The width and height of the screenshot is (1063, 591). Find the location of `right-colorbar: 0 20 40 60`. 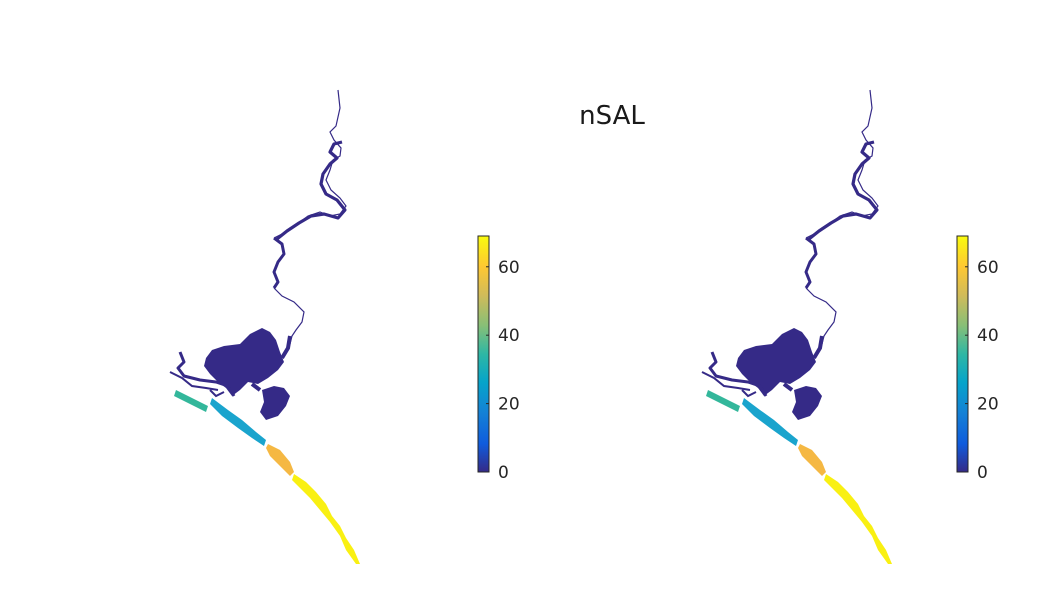

right-colorbar: 0 20 40 60 is located at coordinates (977, 359).